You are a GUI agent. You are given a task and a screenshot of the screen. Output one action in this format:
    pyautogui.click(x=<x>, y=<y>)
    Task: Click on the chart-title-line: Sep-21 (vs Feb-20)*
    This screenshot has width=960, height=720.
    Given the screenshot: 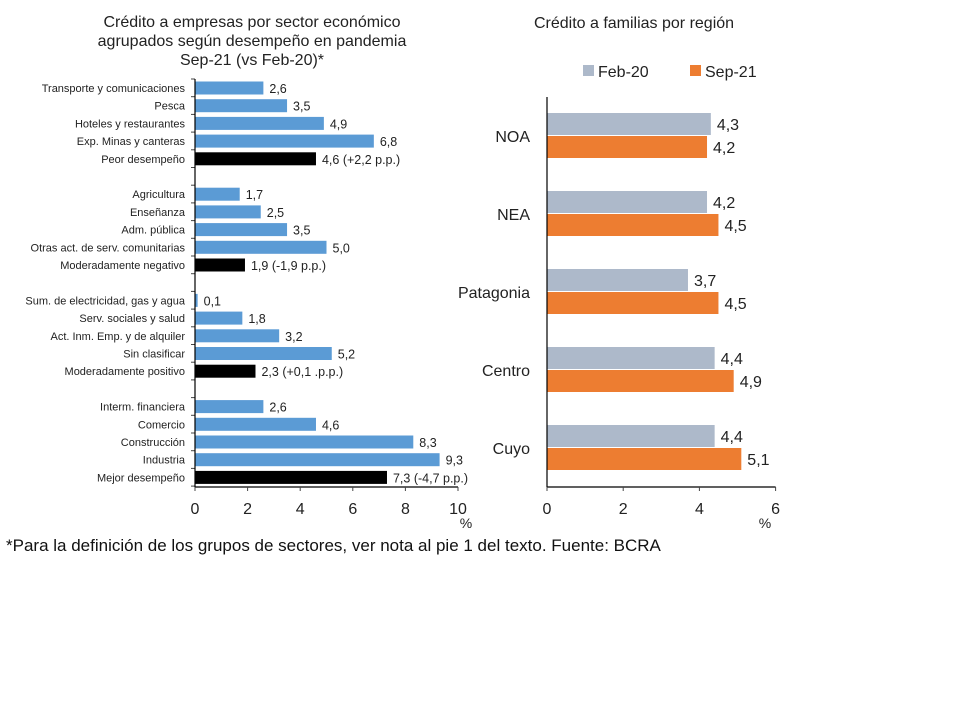 What is the action you would take?
    pyautogui.click(x=252, y=60)
    